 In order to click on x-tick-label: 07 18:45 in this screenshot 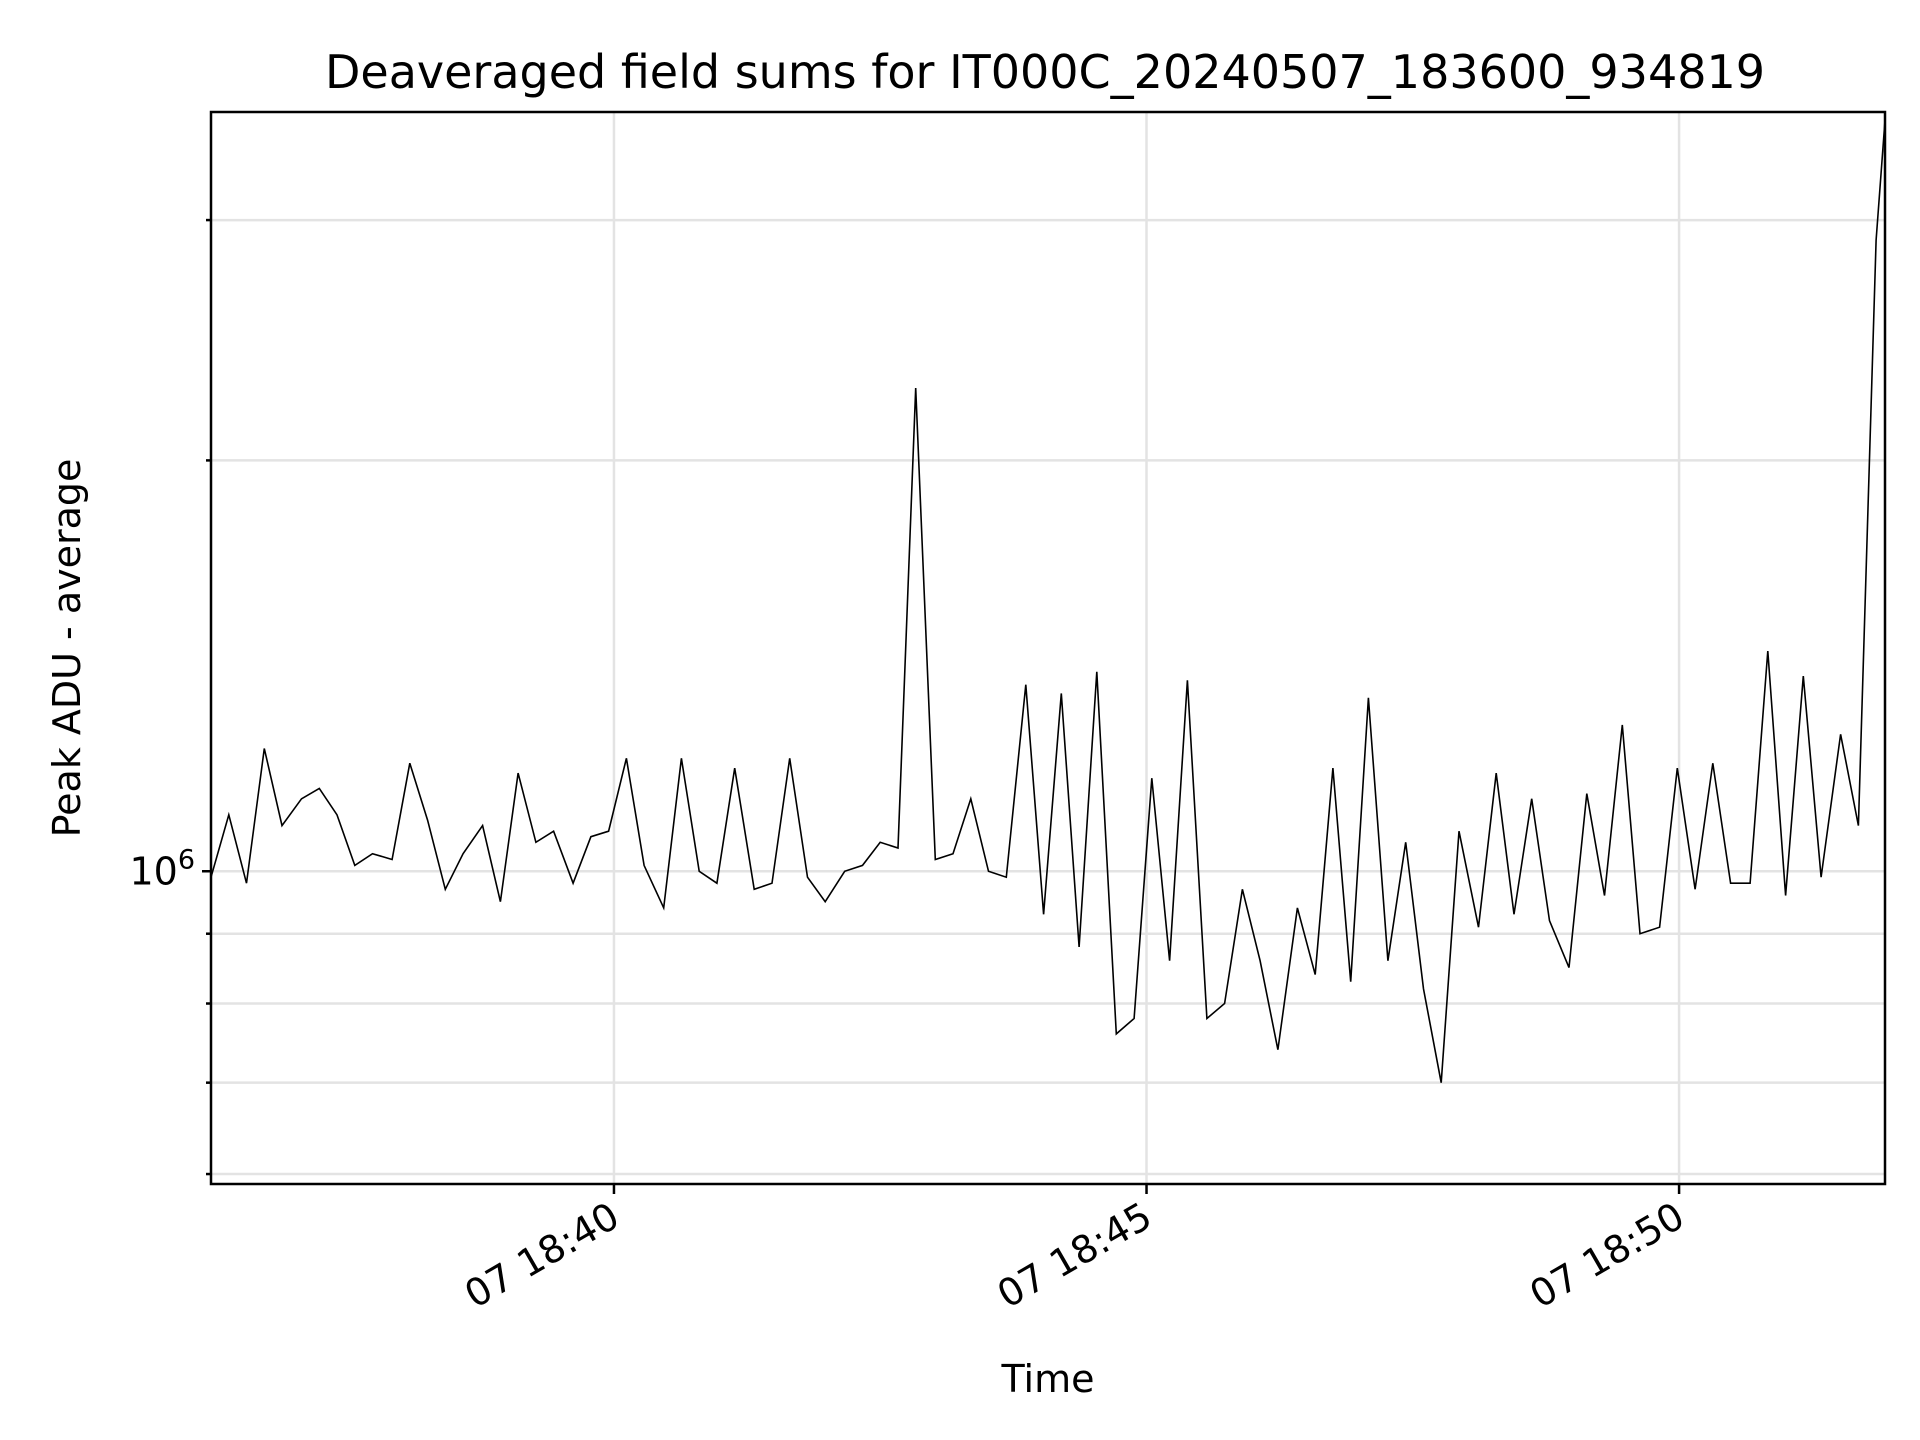, I will do `click(1074, 1255)`.